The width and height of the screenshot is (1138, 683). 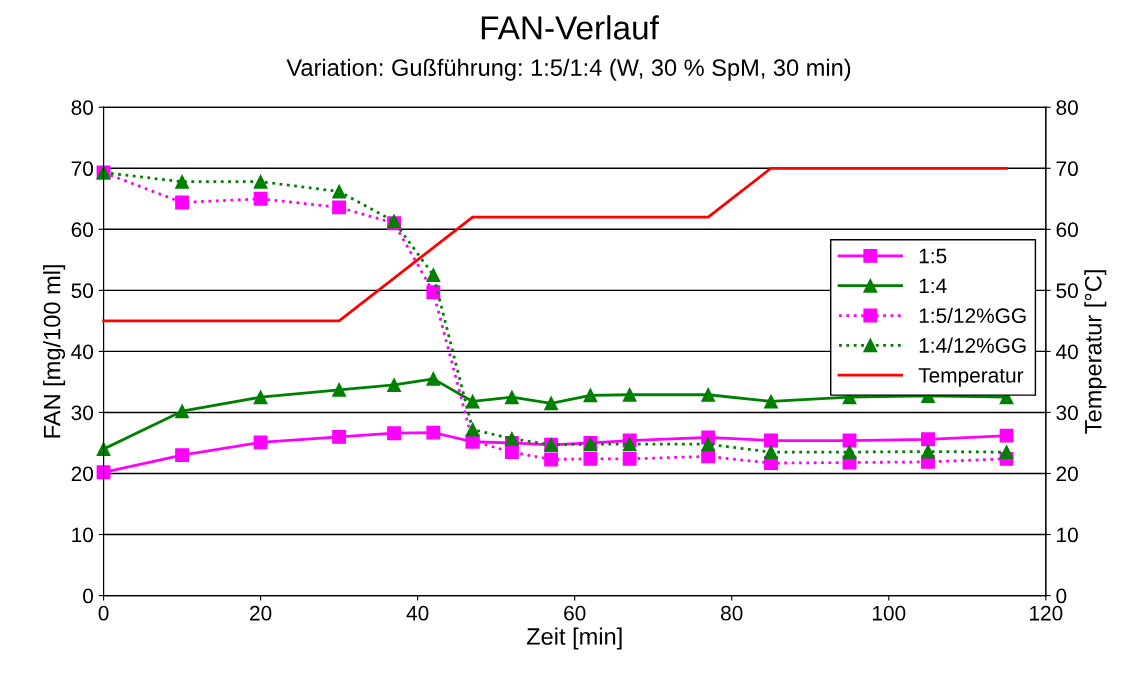 What do you see at coordinates (1095, 352) in the screenshot?
I see `y2-axis-title: Temperatur [°C]` at bounding box center [1095, 352].